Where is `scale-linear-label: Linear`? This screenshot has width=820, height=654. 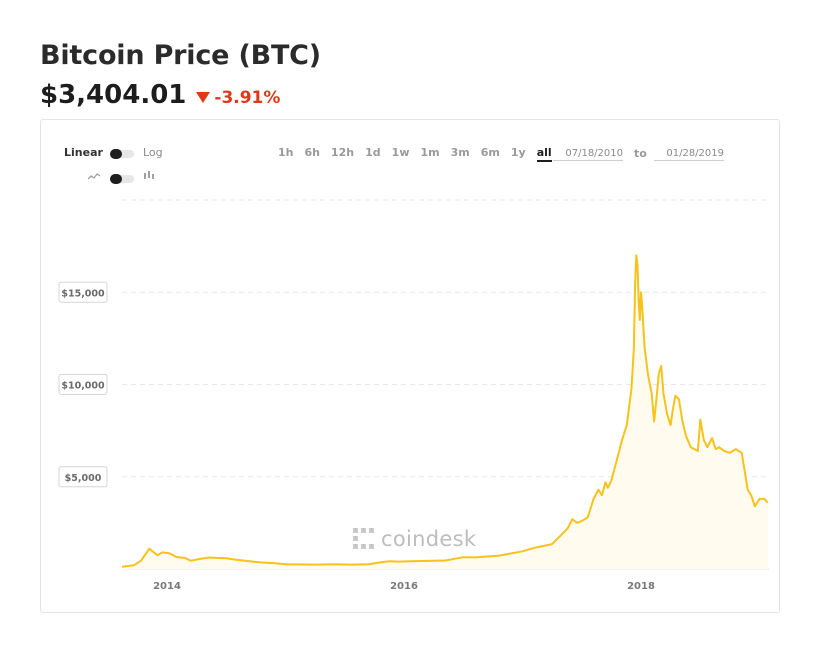
scale-linear-label: Linear is located at coordinates (83, 152).